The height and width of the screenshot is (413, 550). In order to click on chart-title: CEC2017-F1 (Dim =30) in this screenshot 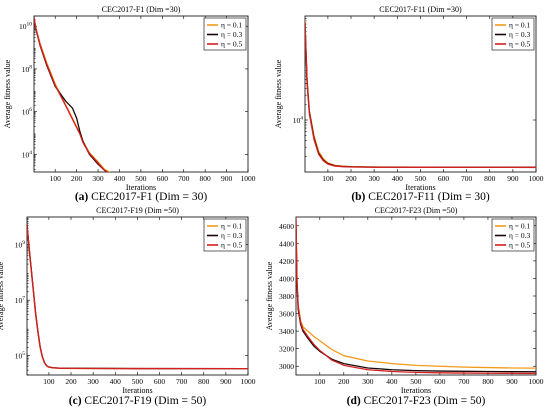, I will do `click(141, 9)`.